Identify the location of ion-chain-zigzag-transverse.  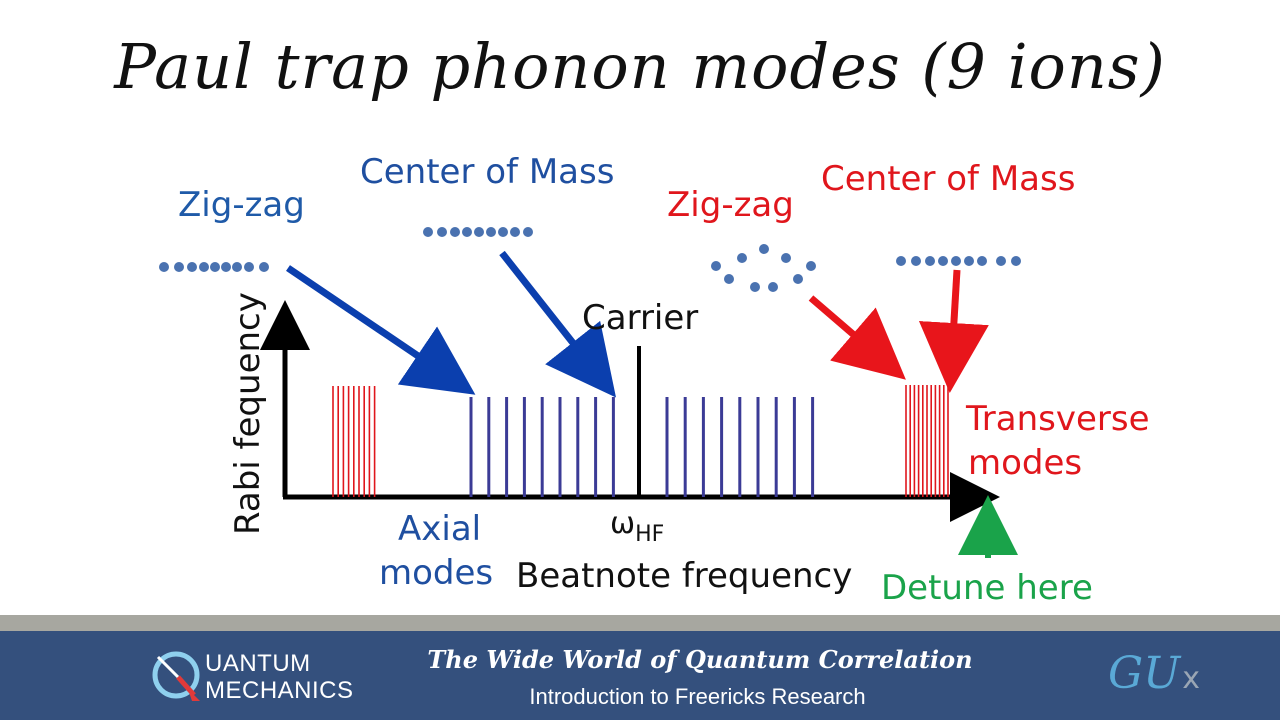
(763, 268).